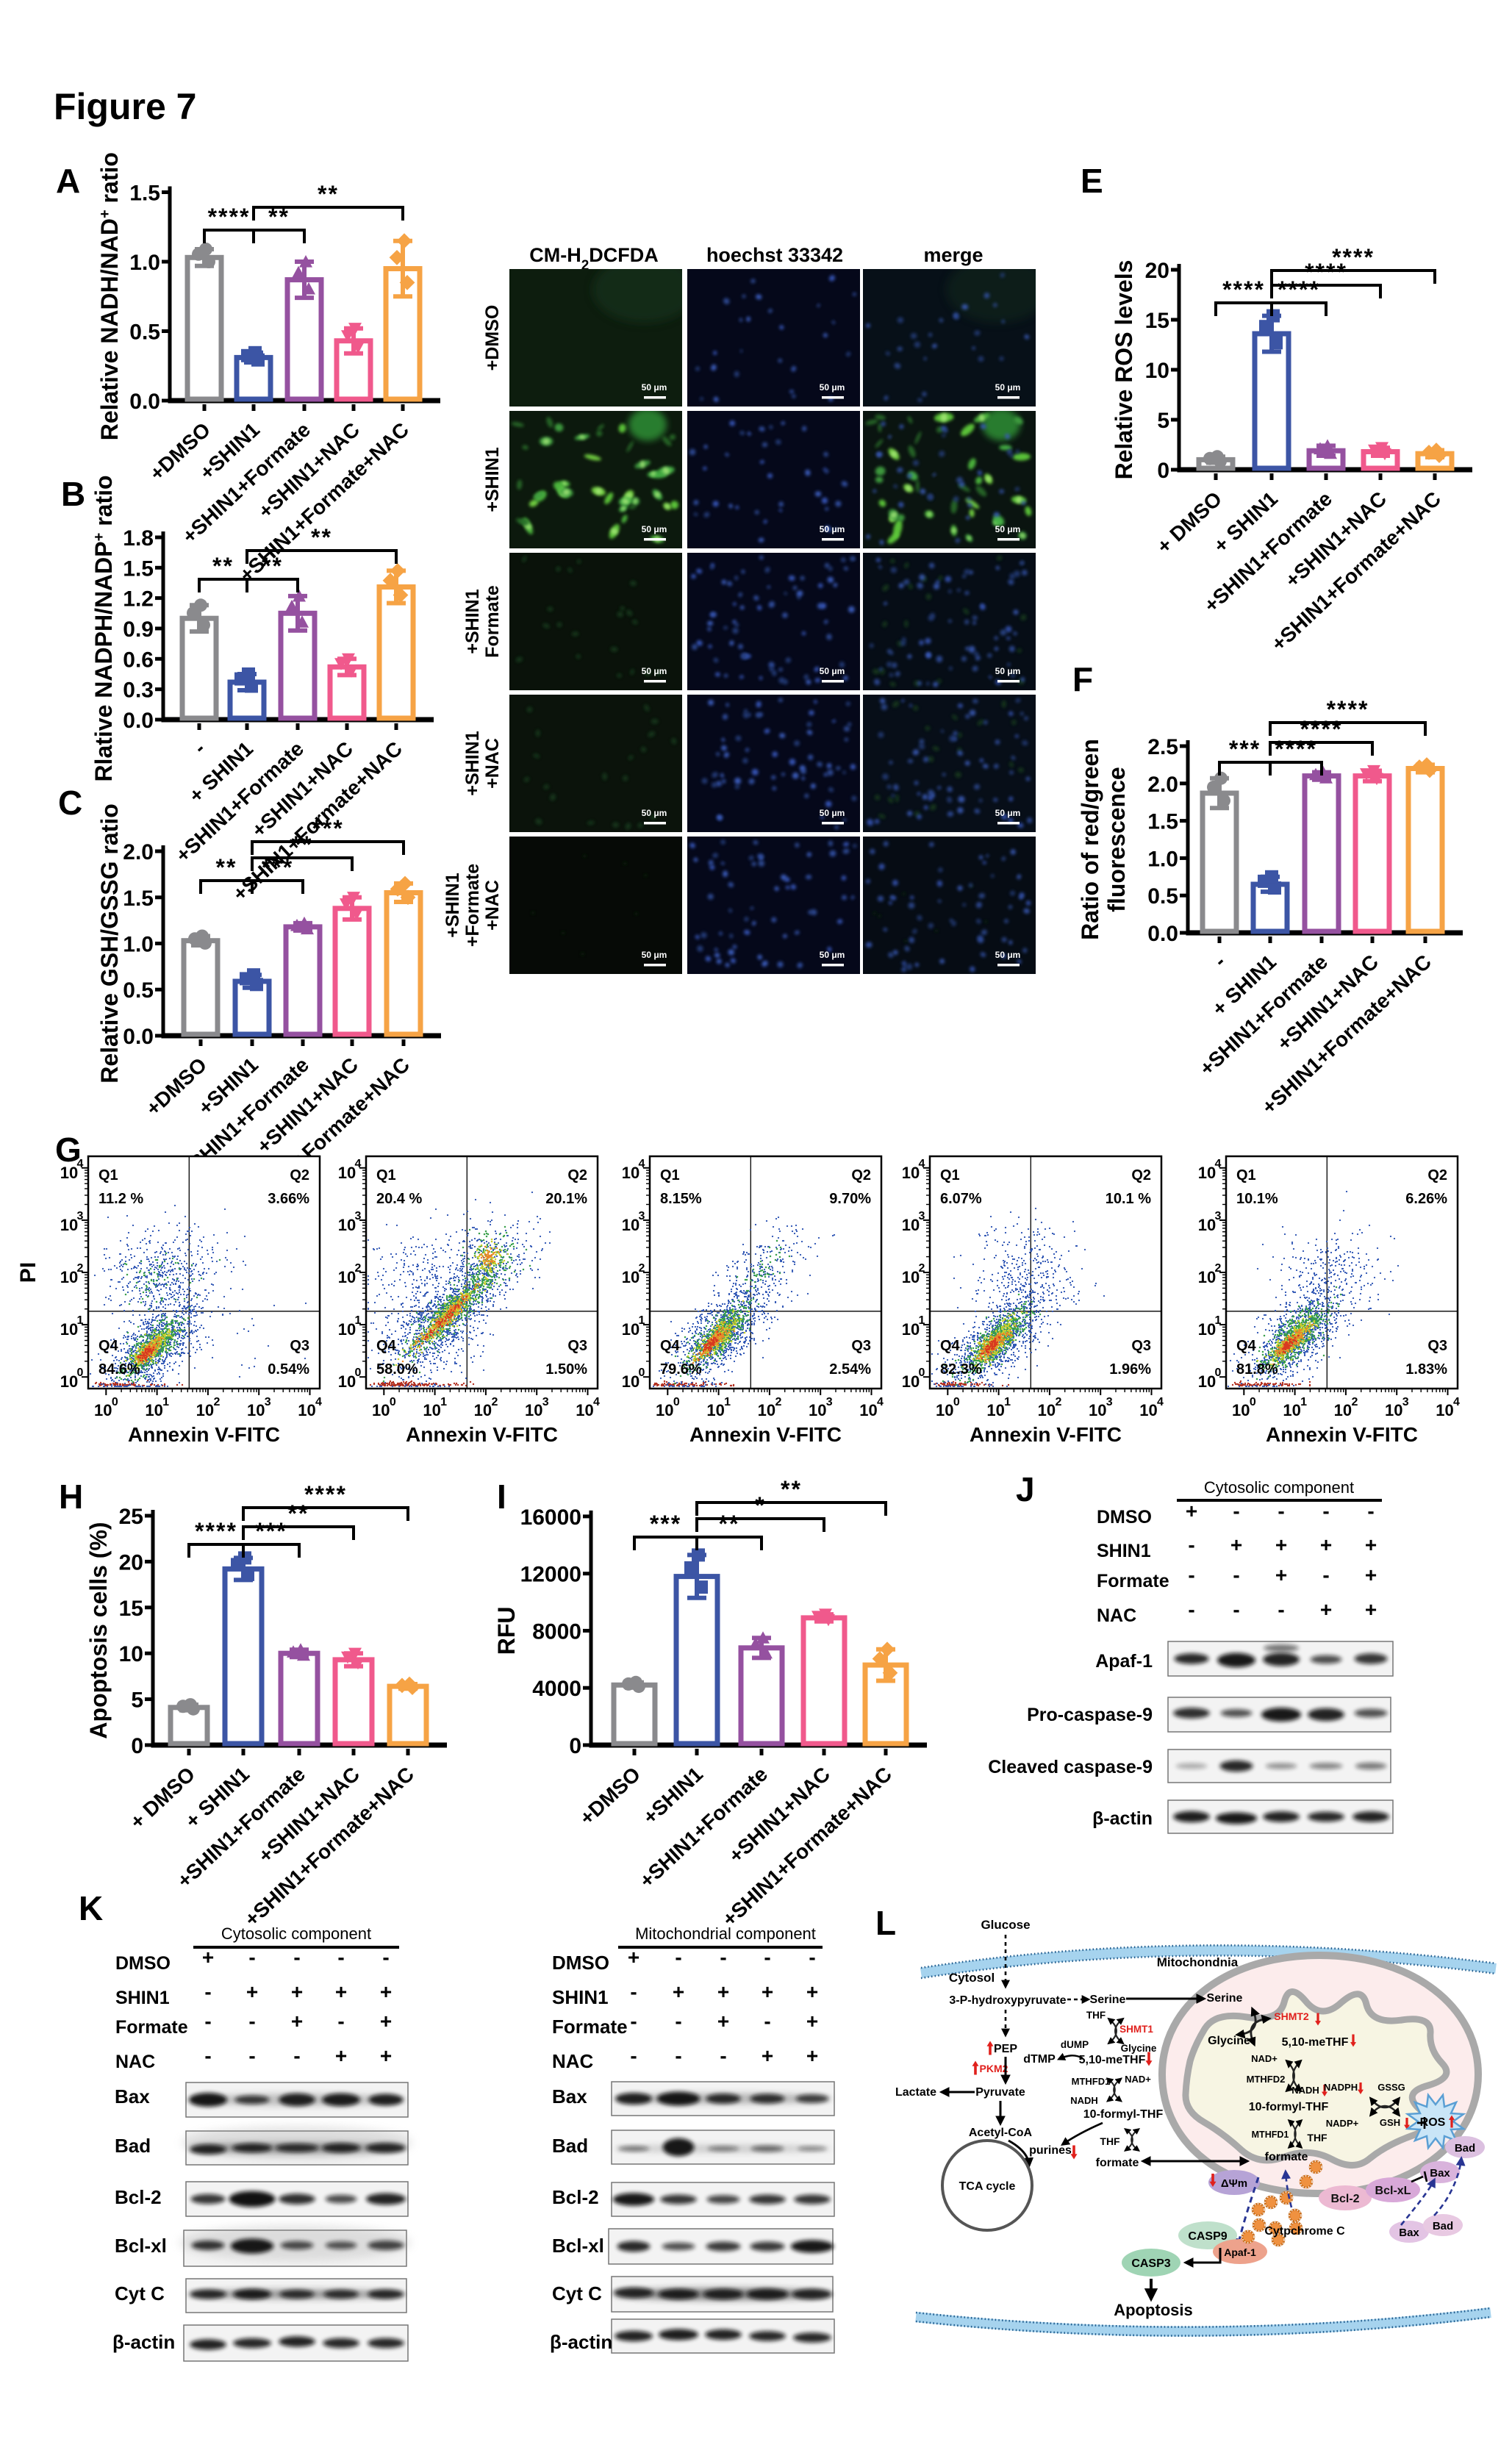 The width and height of the screenshot is (1512, 2439). I want to click on svg-text: TCA cycle, so click(987, 2186).